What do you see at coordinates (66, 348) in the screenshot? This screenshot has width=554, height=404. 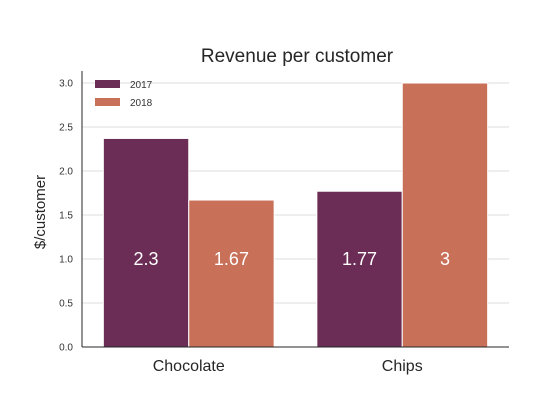 I see `y-tick-label: 0.0` at bounding box center [66, 348].